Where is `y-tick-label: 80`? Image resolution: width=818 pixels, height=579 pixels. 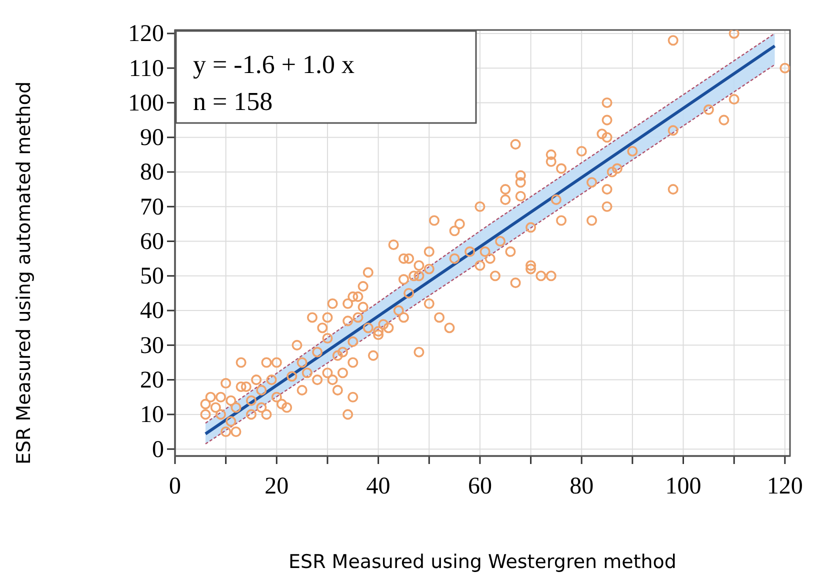
y-tick-label: 80 is located at coordinates (152, 173).